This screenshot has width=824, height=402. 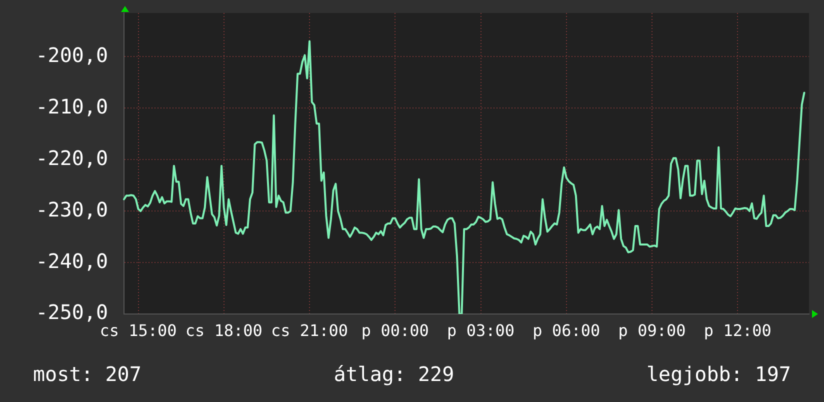 What do you see at coordinates (394, 374) in the screenshot?
I see `text: átlag: 229` at bounding box center [394, 374].